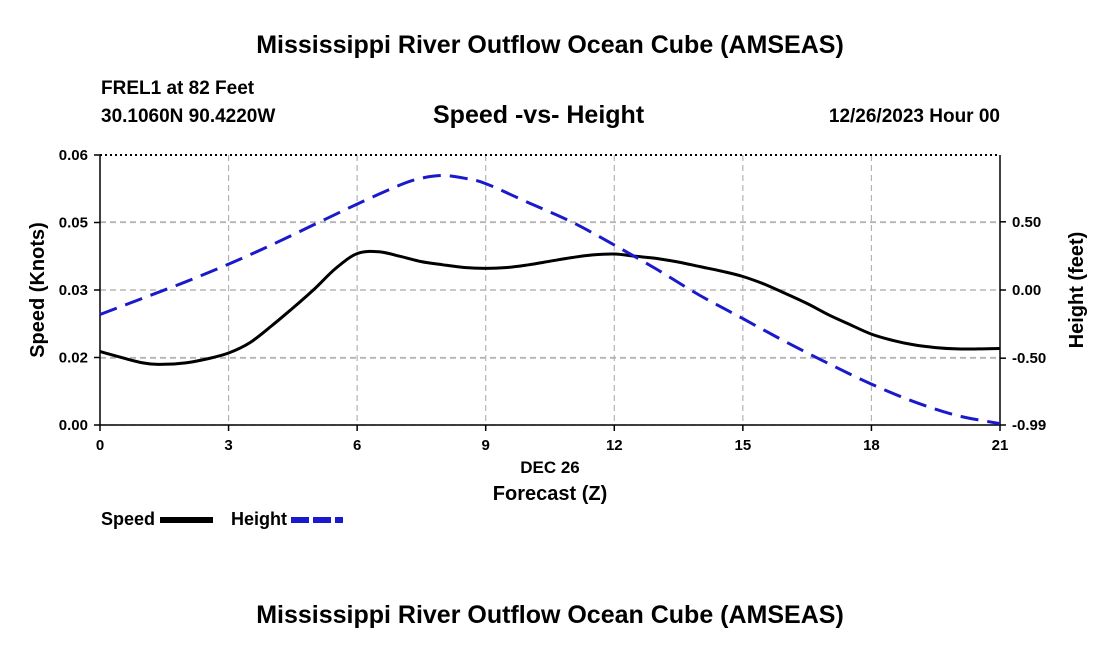  Describe the element at coordinates (178, 88) in the screenshot. I see `station-name-depth: FREL1 at 82 Feet` at that location.